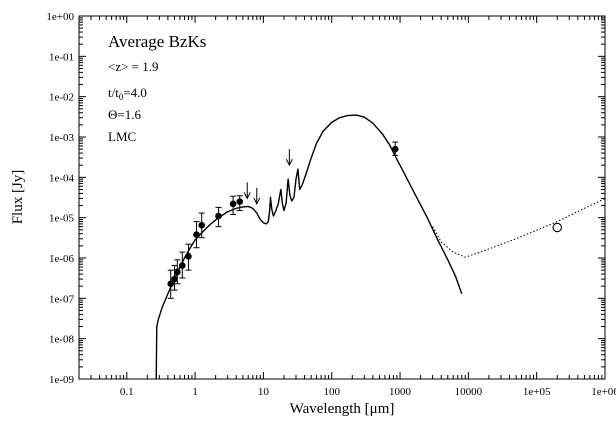  I want to click on x-tick-label: 0.1, so click(127, 392).